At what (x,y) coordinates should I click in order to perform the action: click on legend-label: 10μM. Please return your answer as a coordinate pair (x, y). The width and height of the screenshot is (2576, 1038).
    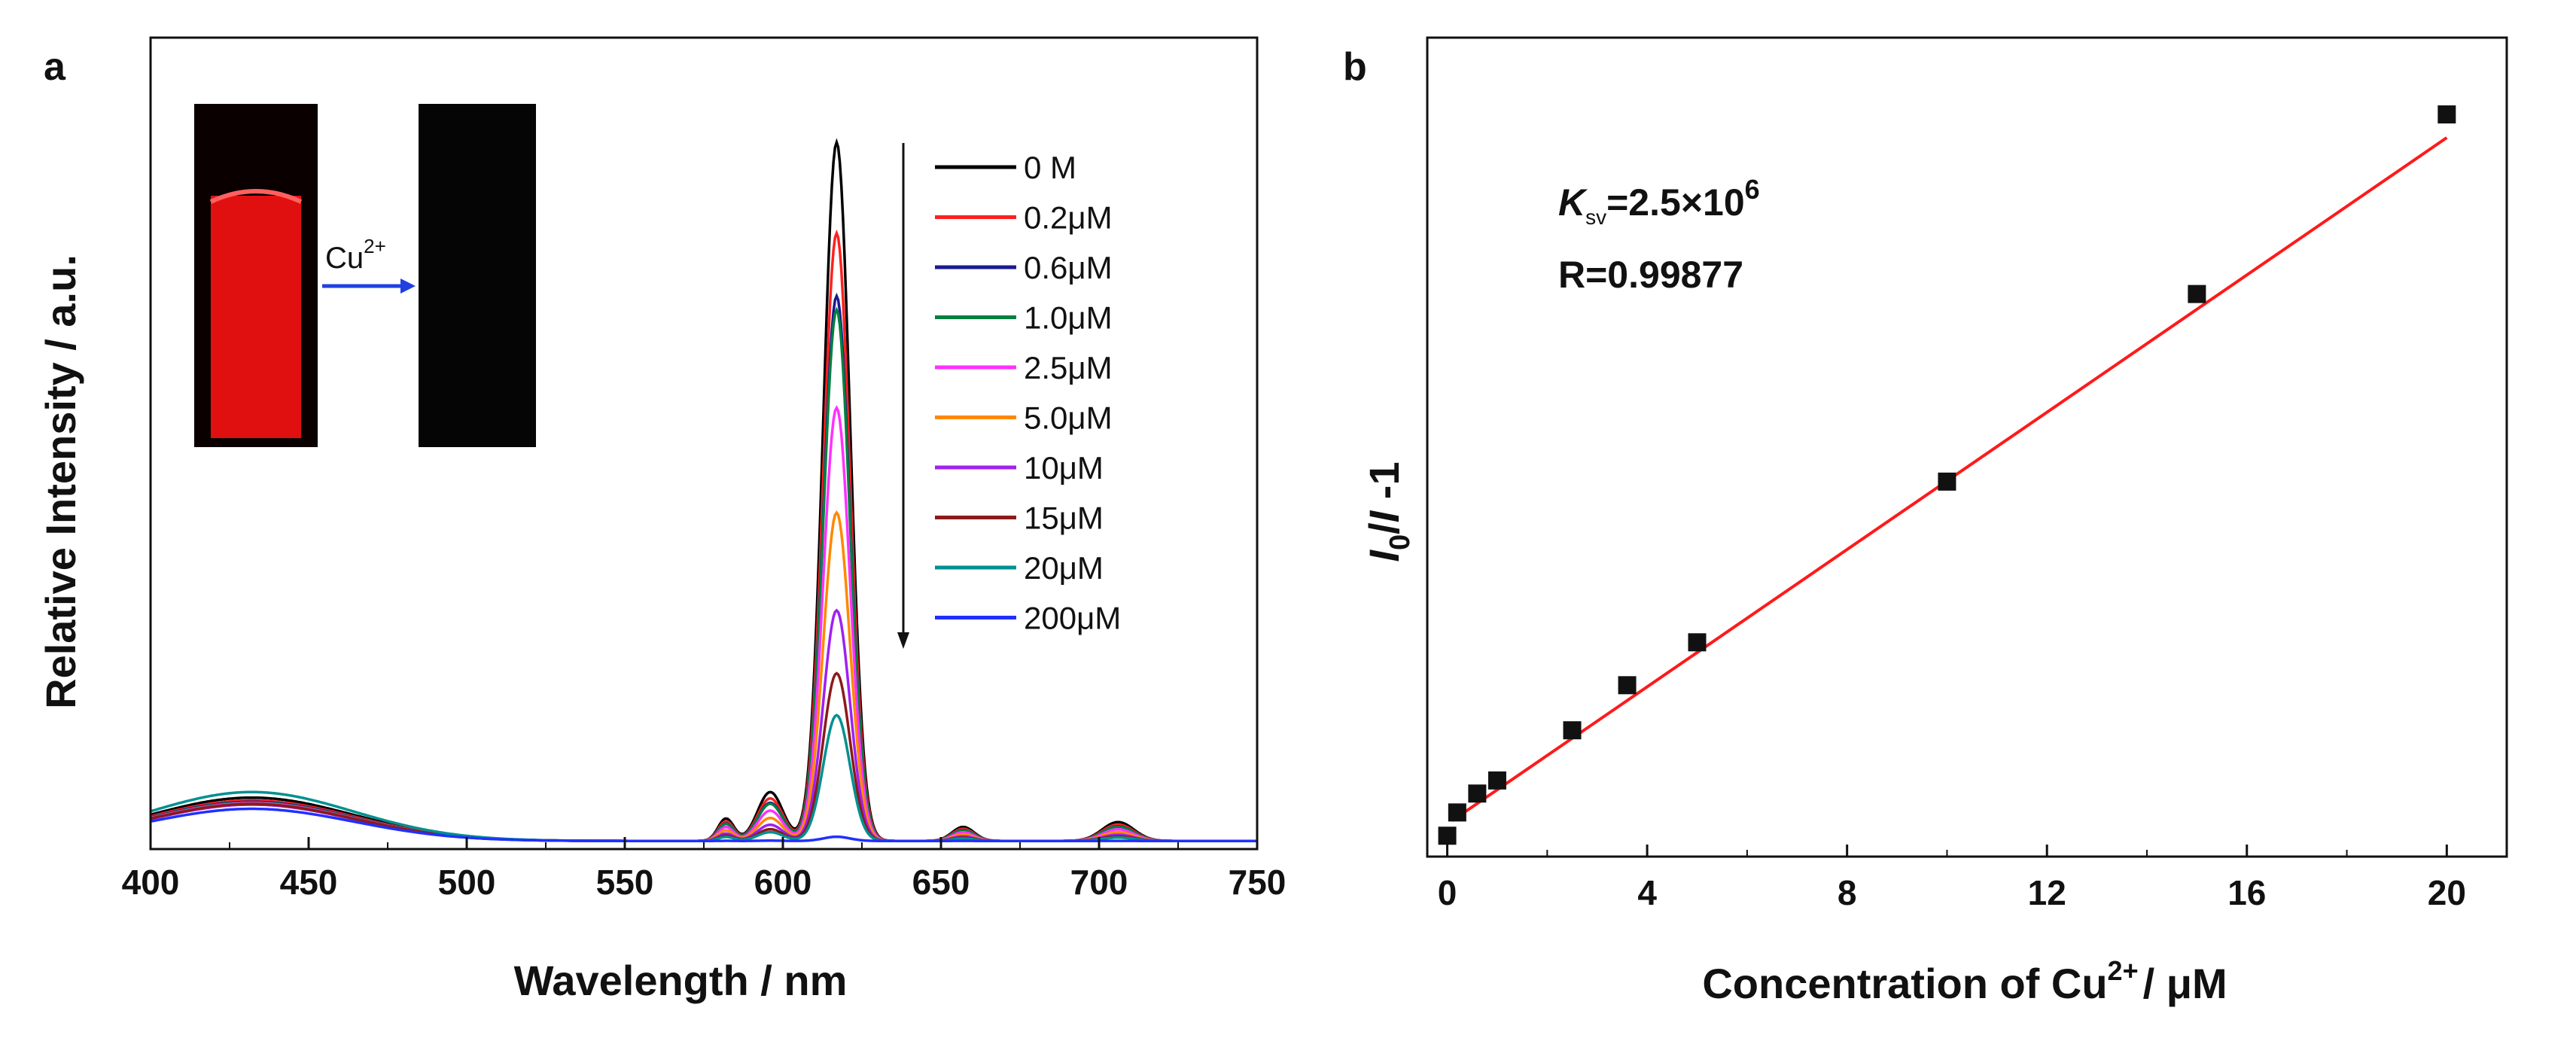
    Looking at the image, I should click on (1064, 468).